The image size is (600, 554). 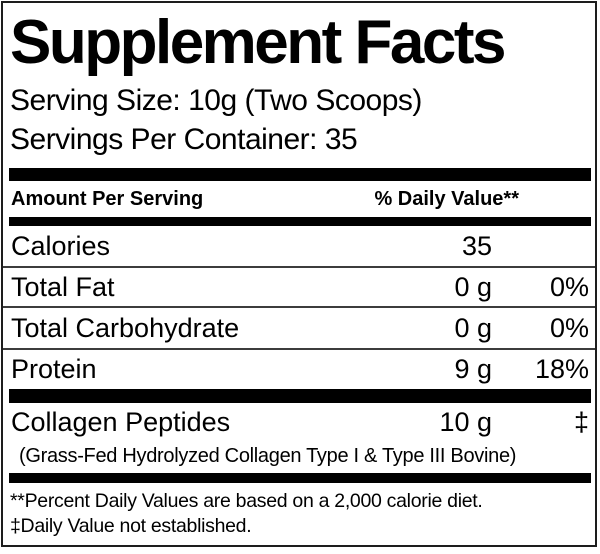 What do you see at coordinates (258, 42) in the screenshot?
I see `label-title: Supplement Facts` at bounding box center [258, 42].